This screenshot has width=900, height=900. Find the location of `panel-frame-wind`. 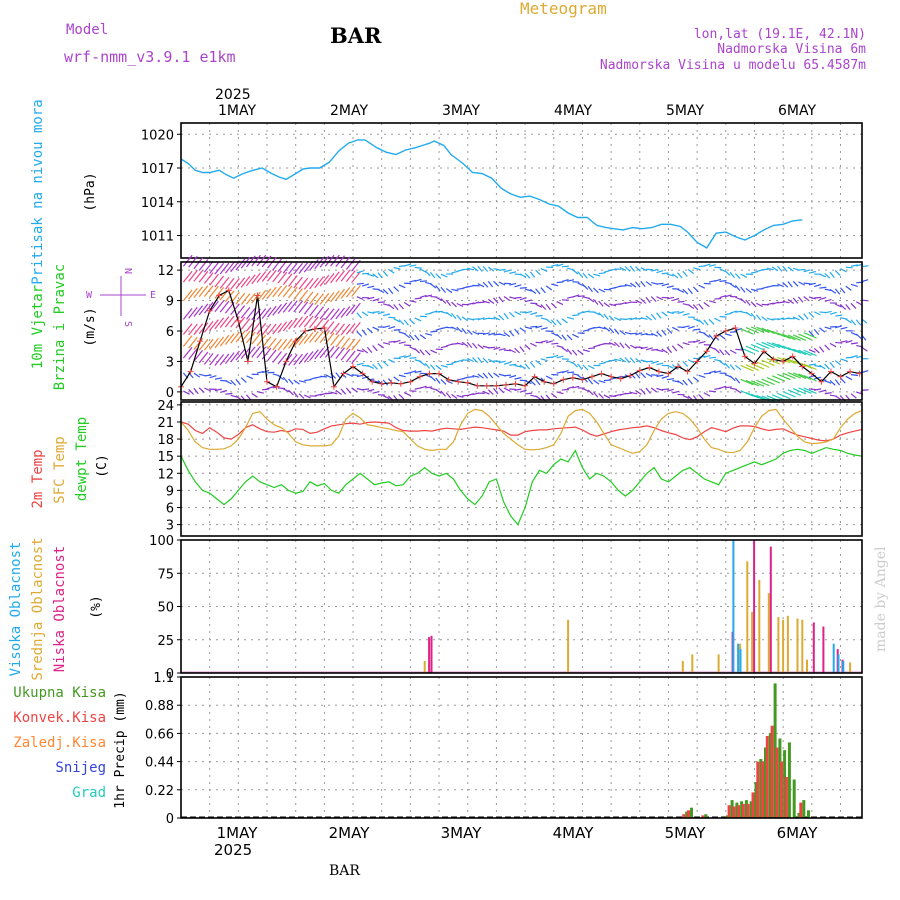

panel-frame-wind is located at coordinates (521, 331).